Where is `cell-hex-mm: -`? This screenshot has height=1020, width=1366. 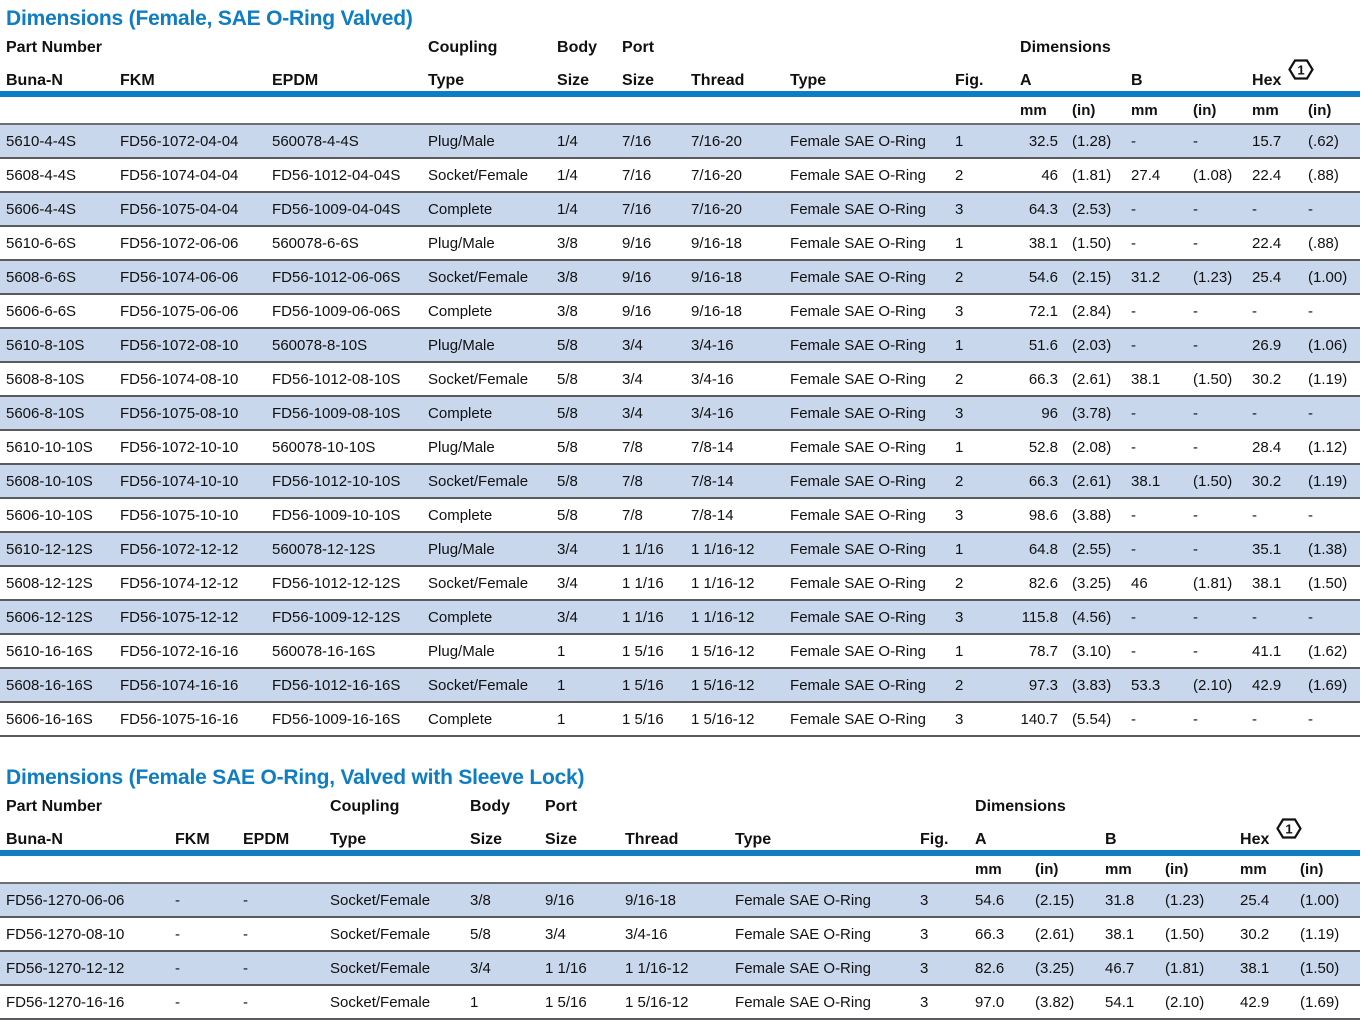 cell-hex-mm: - is located at coordinates (1255, 719).